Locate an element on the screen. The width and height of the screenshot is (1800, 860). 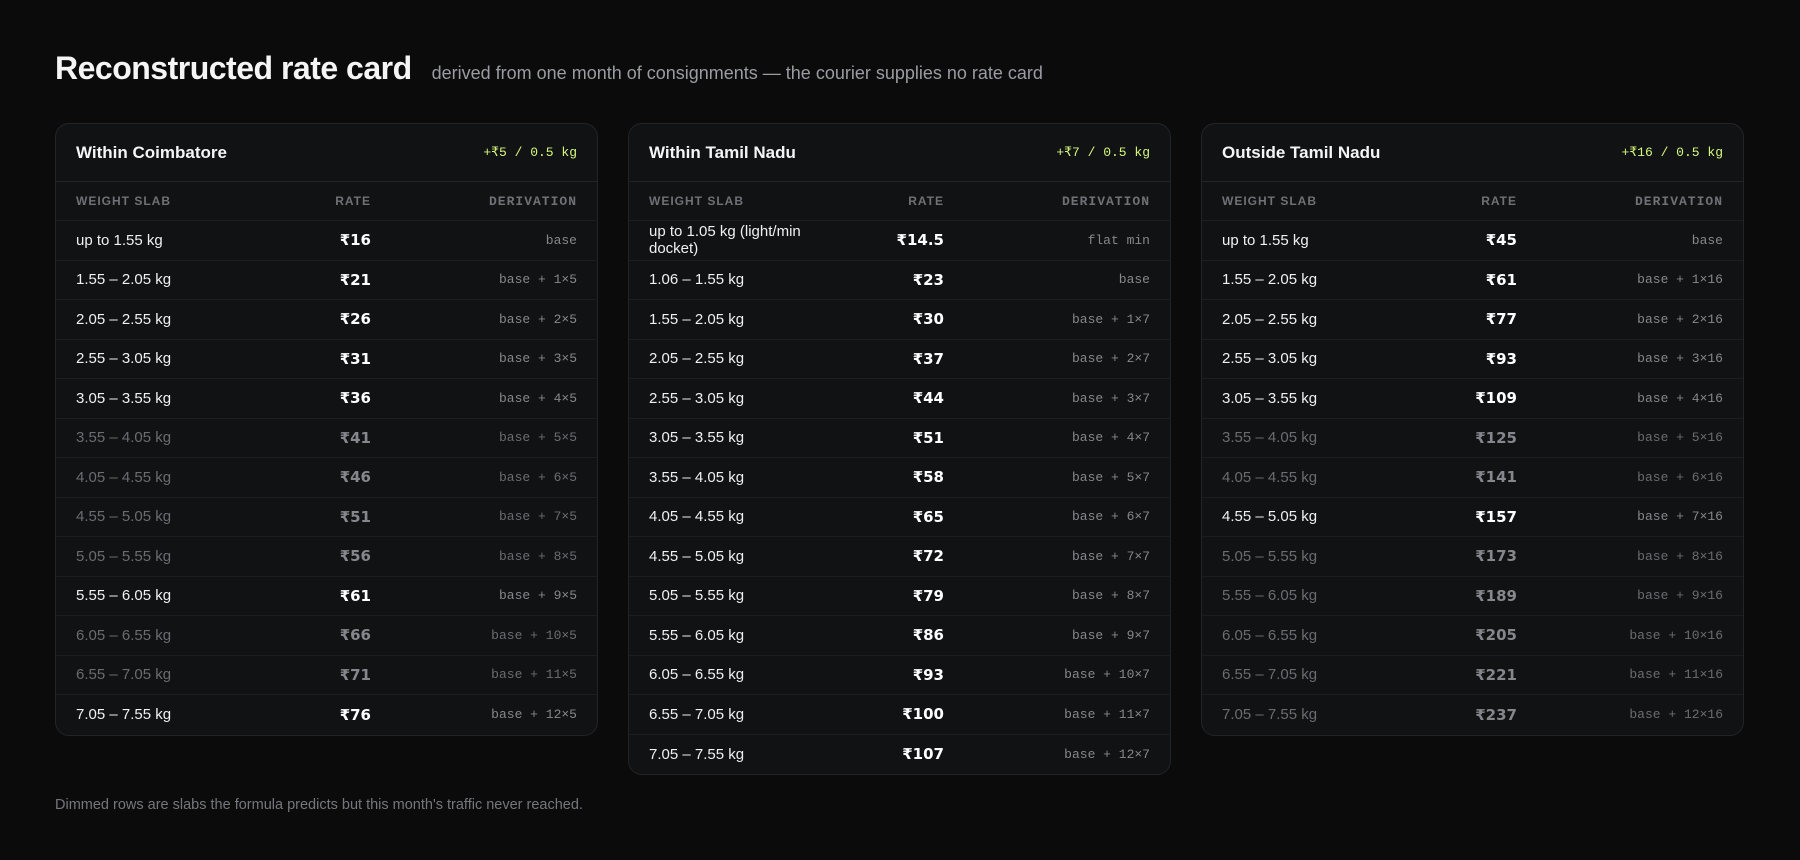
card-header: Within Coimbatore +₹5 / 0.5 kg is located at coordinates (326, 153).